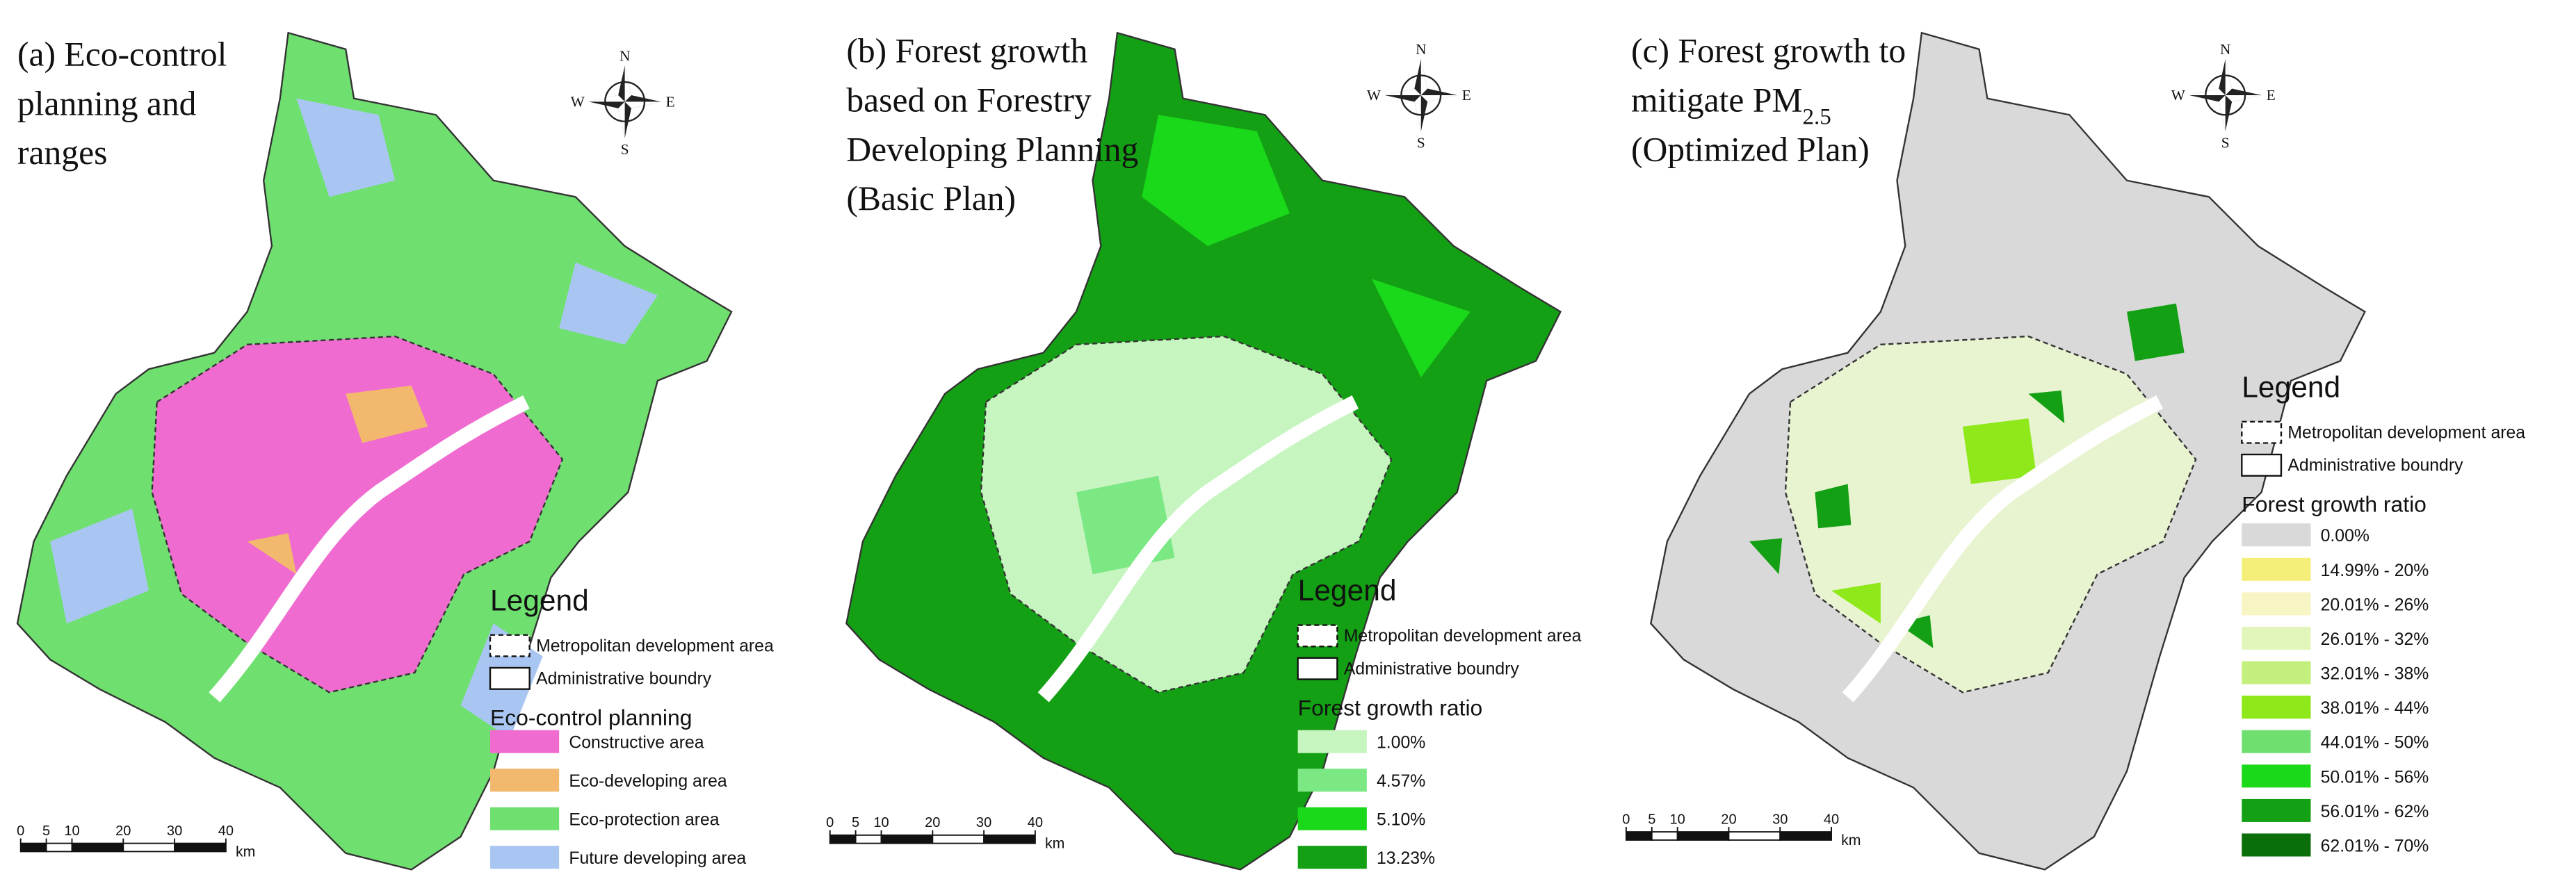  I want to click on panel-title: (a) Eco-control, so click(122, 54).